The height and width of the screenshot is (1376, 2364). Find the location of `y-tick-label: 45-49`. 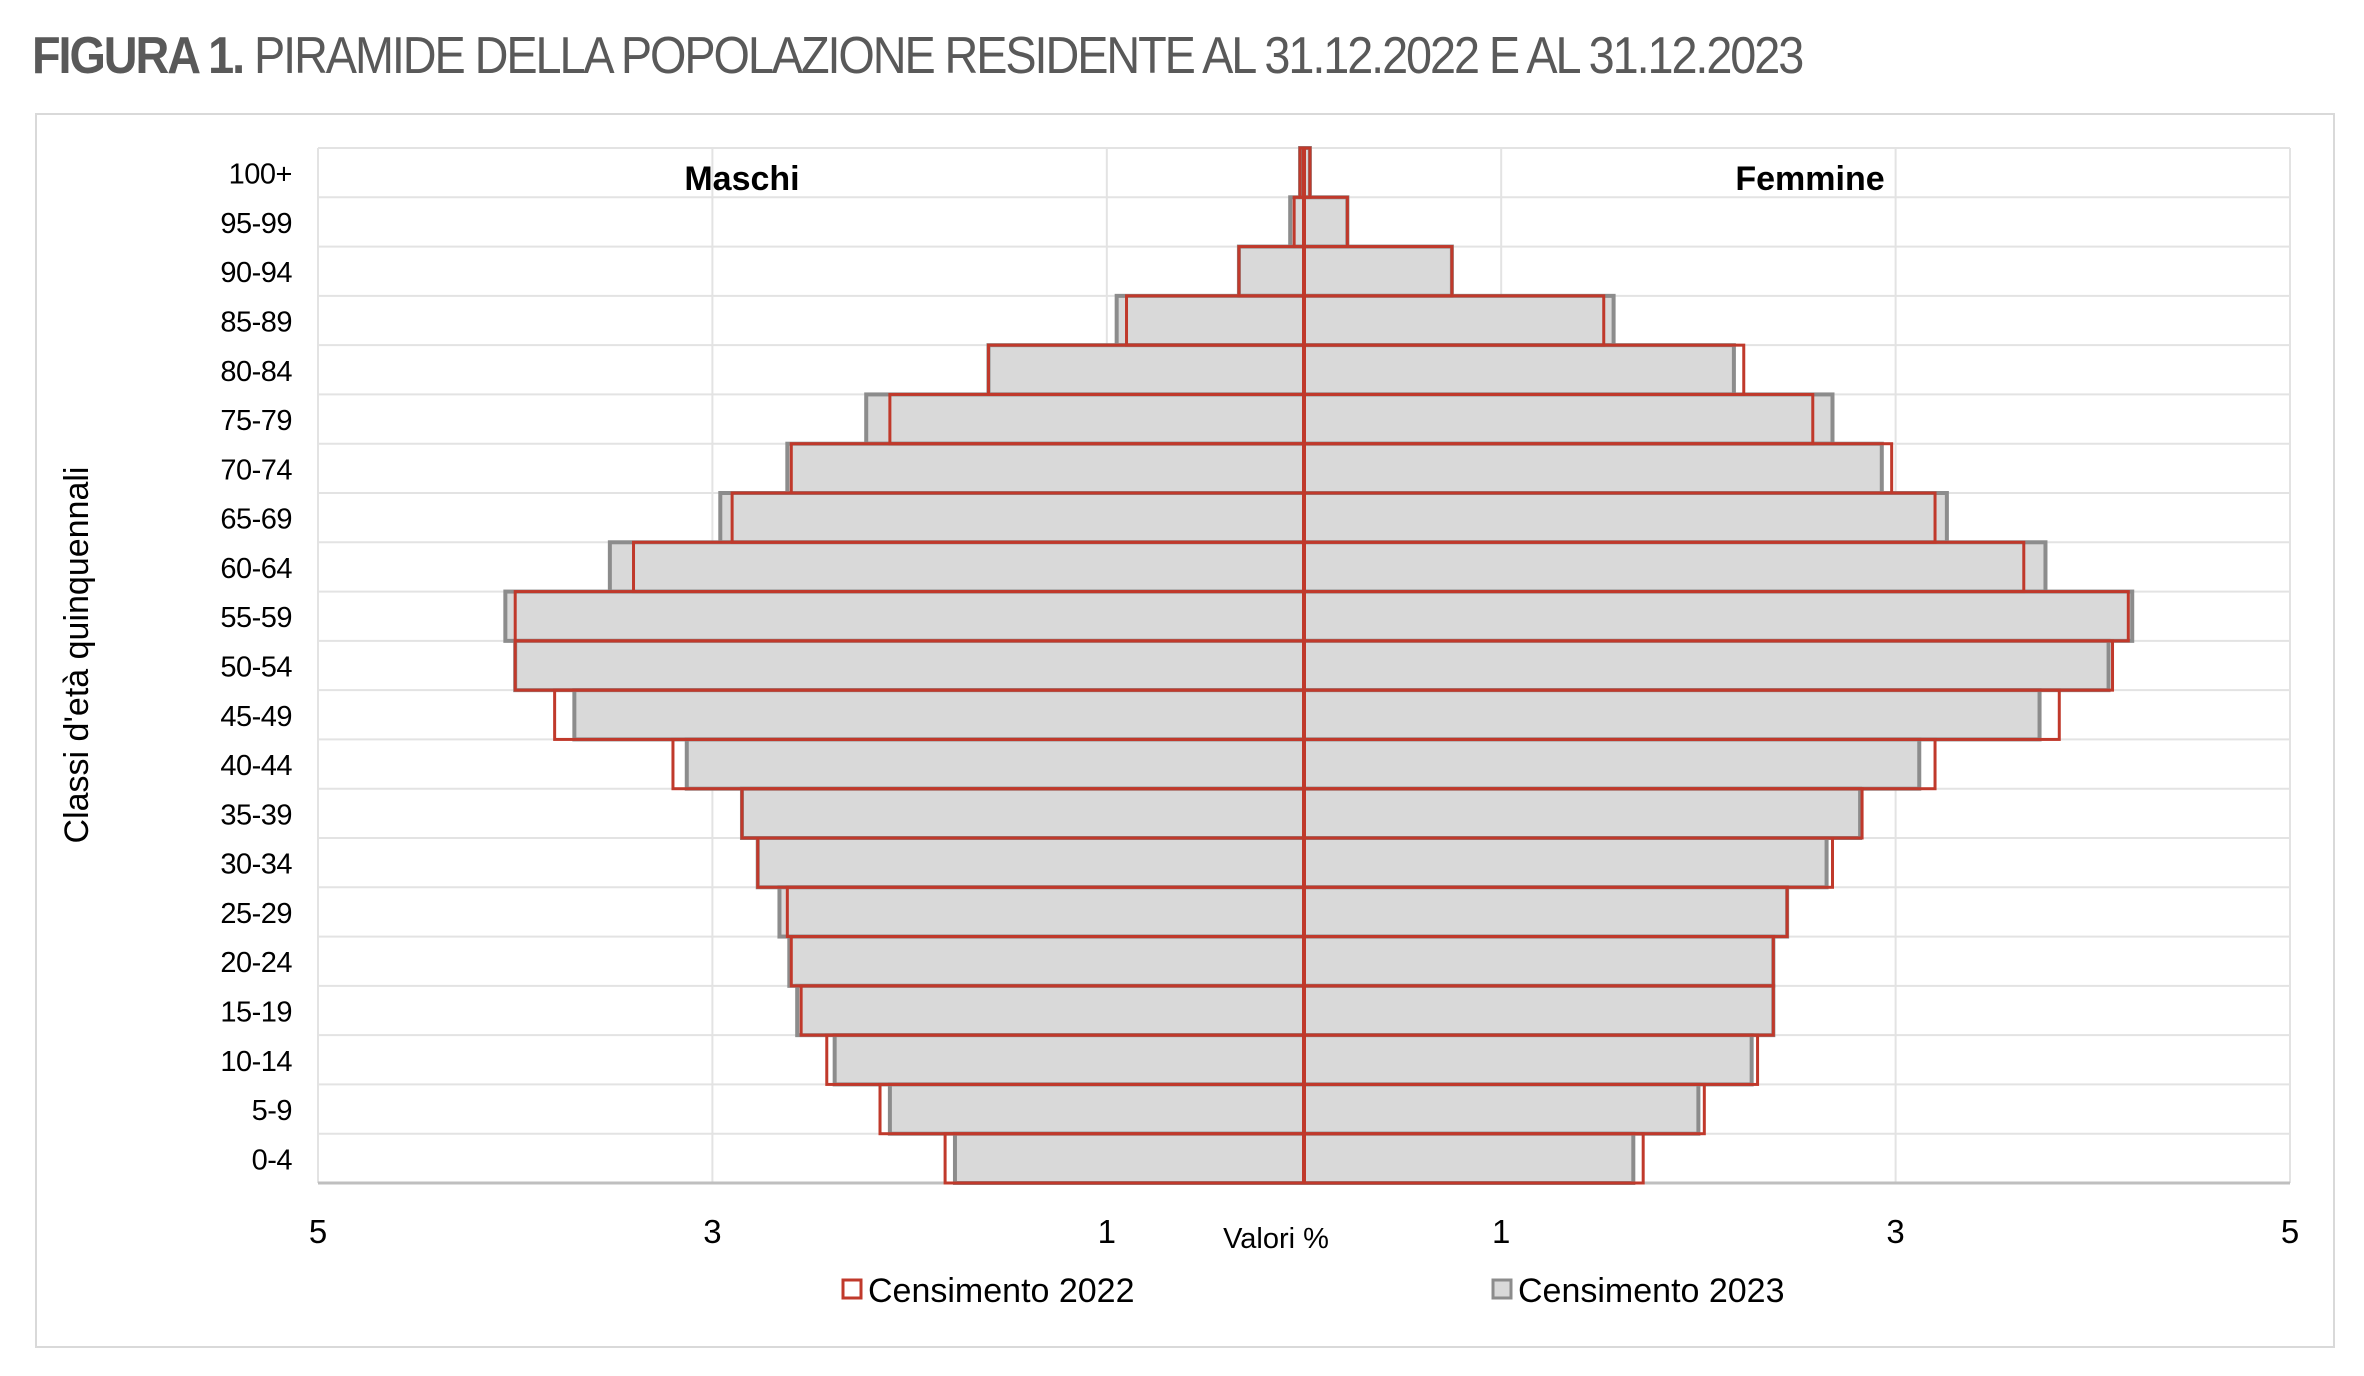

y-tick-label: 45-49 is located at coordinates (256, 717).